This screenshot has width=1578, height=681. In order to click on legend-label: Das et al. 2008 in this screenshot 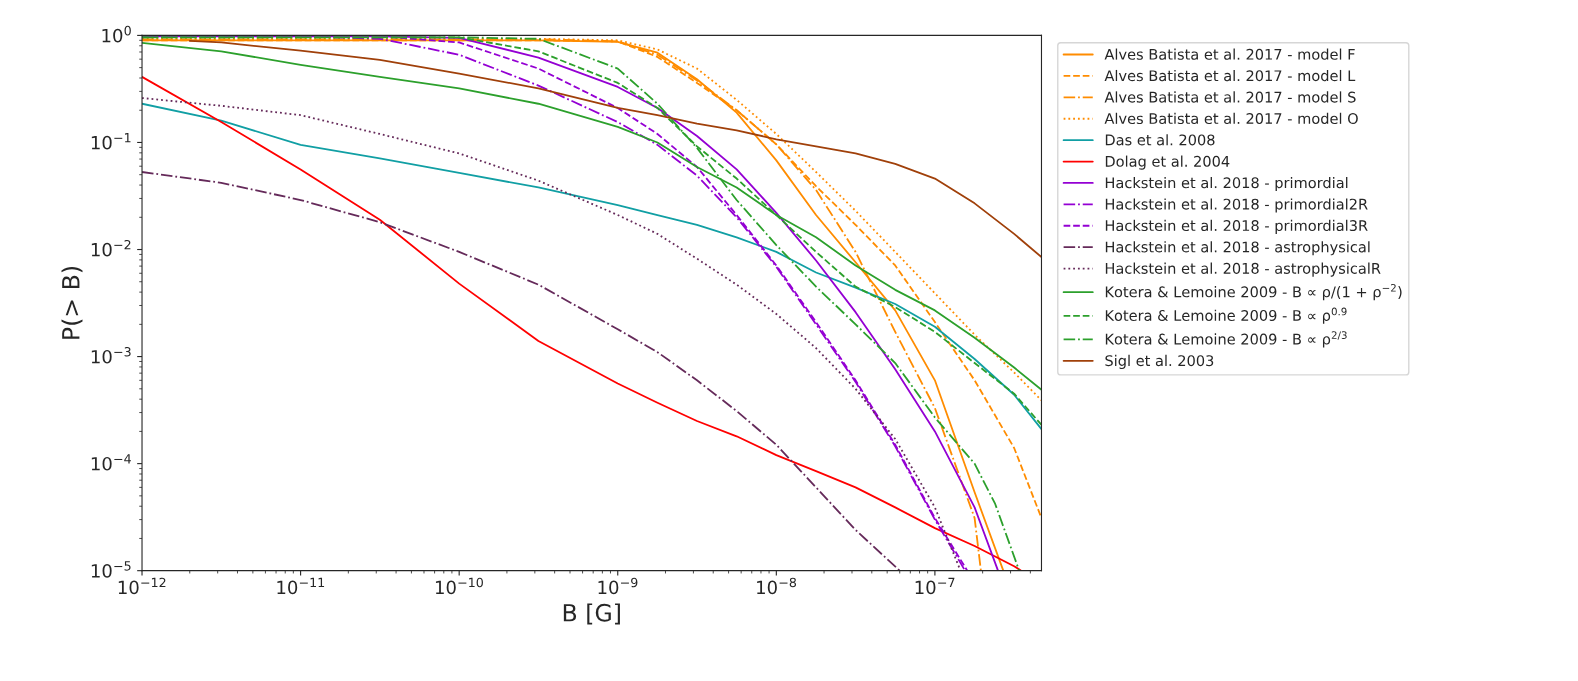, I will do `click(1160, 140)`.